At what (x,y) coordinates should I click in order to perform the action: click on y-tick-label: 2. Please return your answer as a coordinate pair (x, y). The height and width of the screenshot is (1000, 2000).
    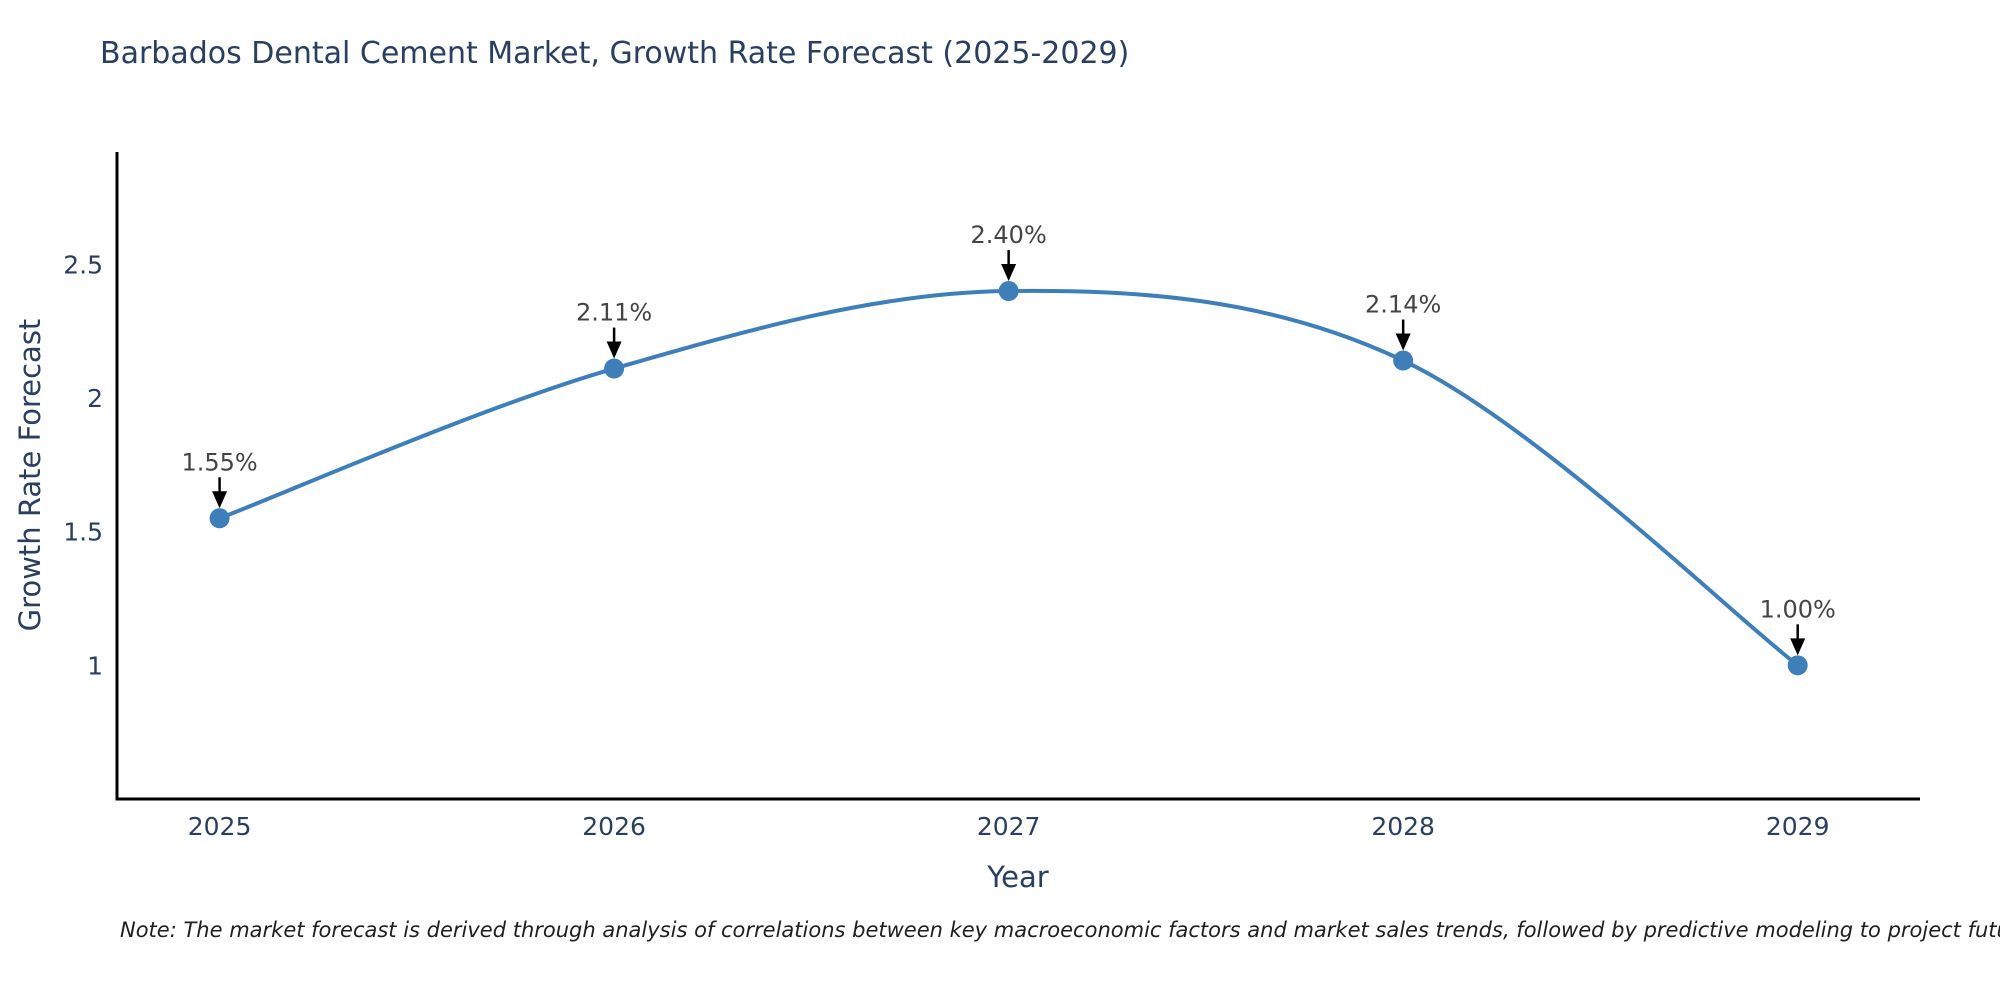
    Looking at the image, I should click on (95, 398).